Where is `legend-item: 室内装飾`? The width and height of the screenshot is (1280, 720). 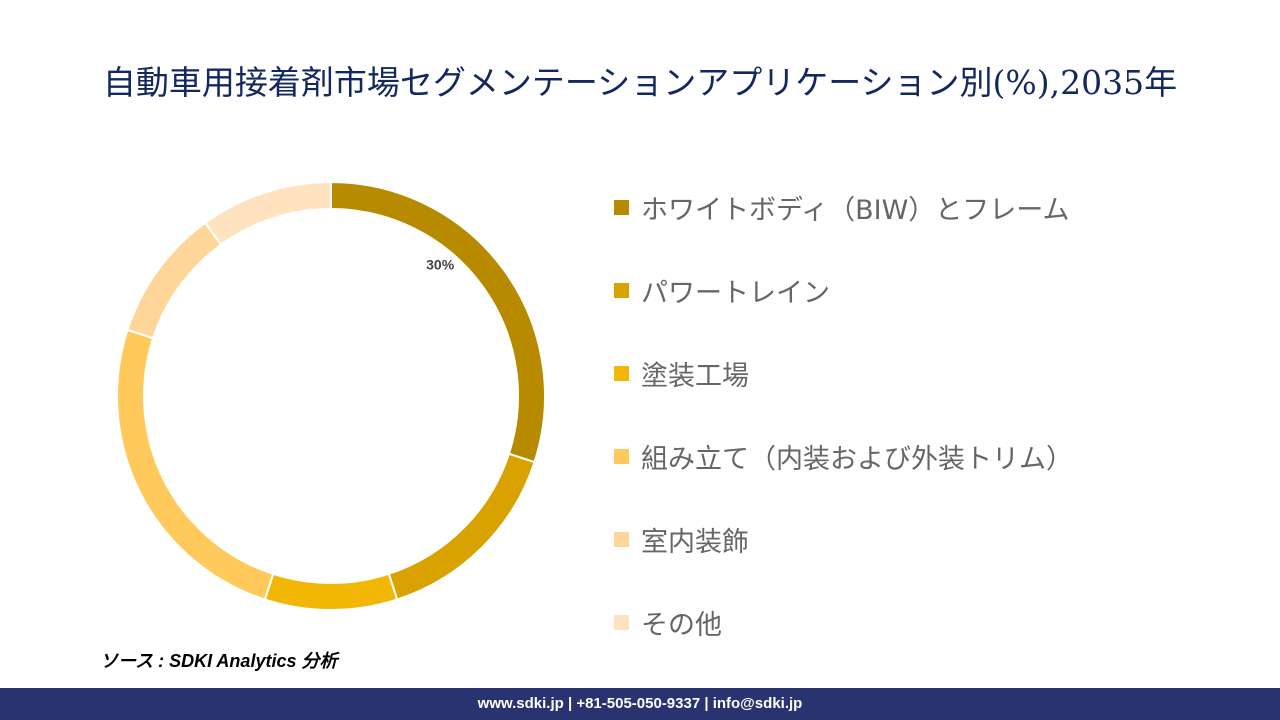 legend-item: 室内装飾 is located at coordinates (843, 539).